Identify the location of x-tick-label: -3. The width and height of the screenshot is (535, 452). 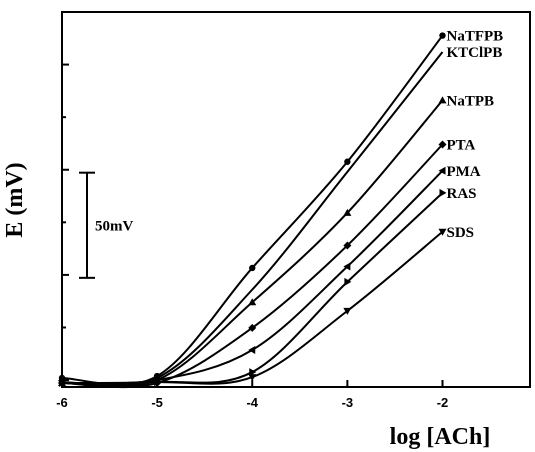
(348, 402).